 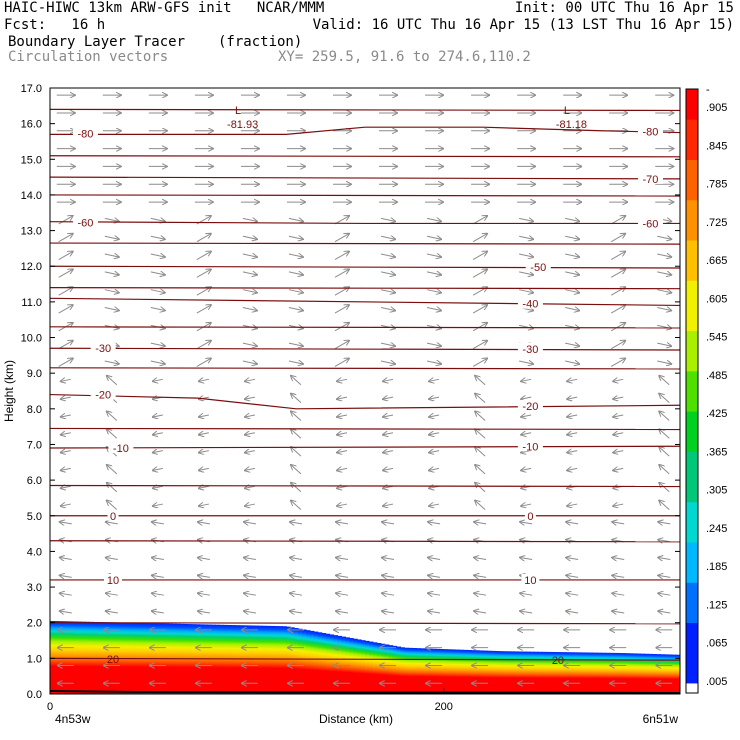 What do you see at coordinates (31, 89) in the screenshot?
I see `y-tick-label: 17.0` at bounding box center [31, 89].